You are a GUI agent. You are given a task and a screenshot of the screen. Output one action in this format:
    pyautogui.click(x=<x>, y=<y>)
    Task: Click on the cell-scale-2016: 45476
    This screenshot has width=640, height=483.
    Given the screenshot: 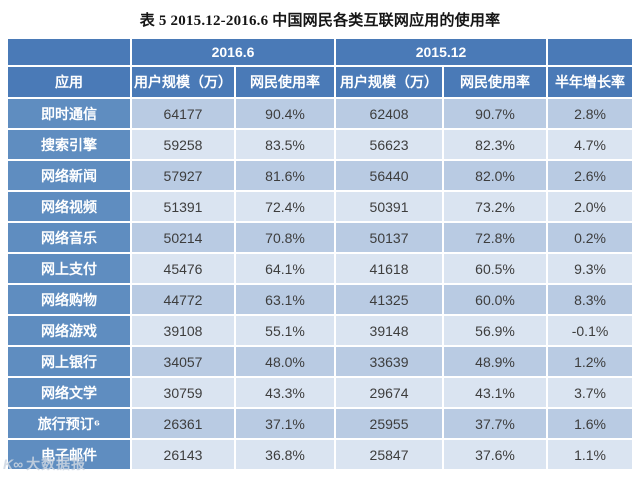 What is the action you would take?
    pyautogui.click(x=183, y=268)
    